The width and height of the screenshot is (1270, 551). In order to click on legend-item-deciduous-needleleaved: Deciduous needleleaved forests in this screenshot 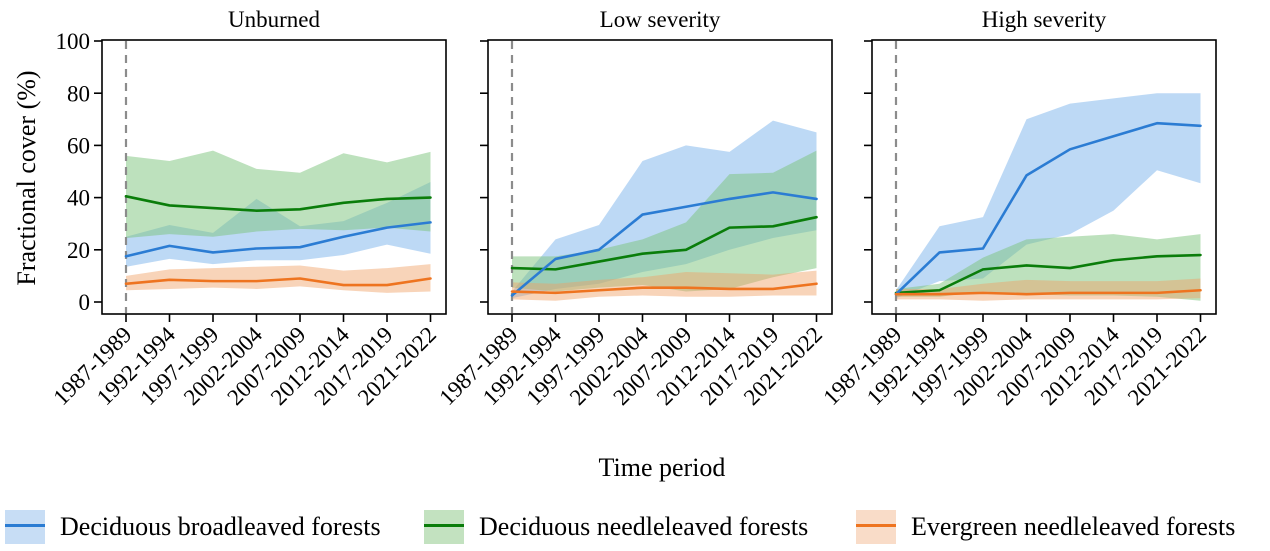, I will do `click(616, 527)`.